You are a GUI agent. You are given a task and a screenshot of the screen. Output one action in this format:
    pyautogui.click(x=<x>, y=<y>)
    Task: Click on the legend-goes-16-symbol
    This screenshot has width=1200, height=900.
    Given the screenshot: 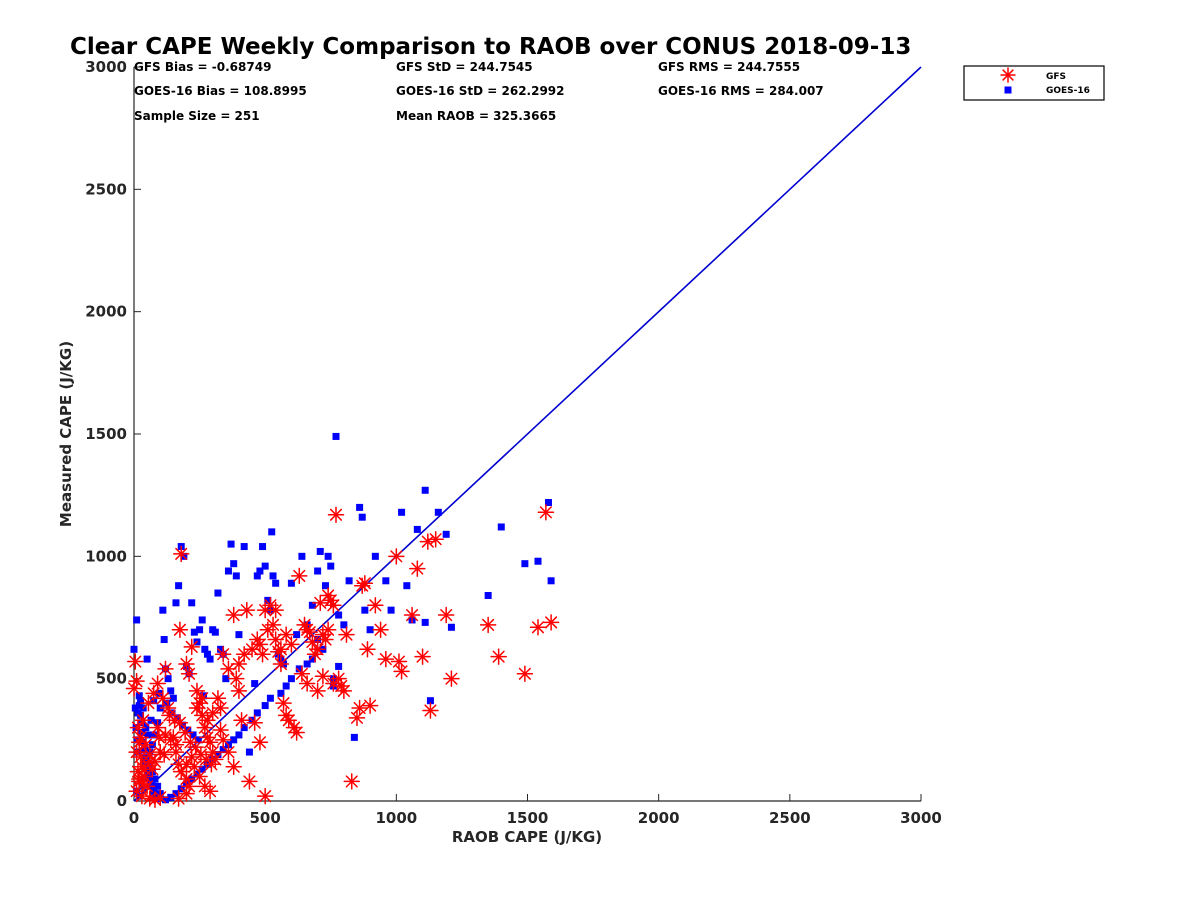 What is the action you would take?
    pyautogui.click(x=1008, y=90)
    